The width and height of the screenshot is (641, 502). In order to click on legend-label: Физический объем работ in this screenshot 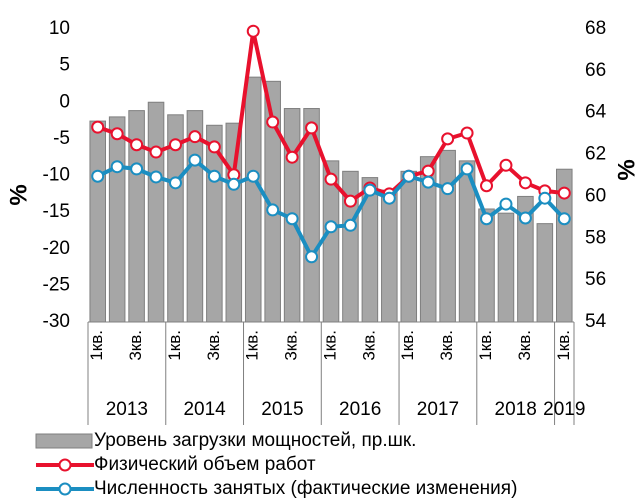, I will do `click(205, 464)`.